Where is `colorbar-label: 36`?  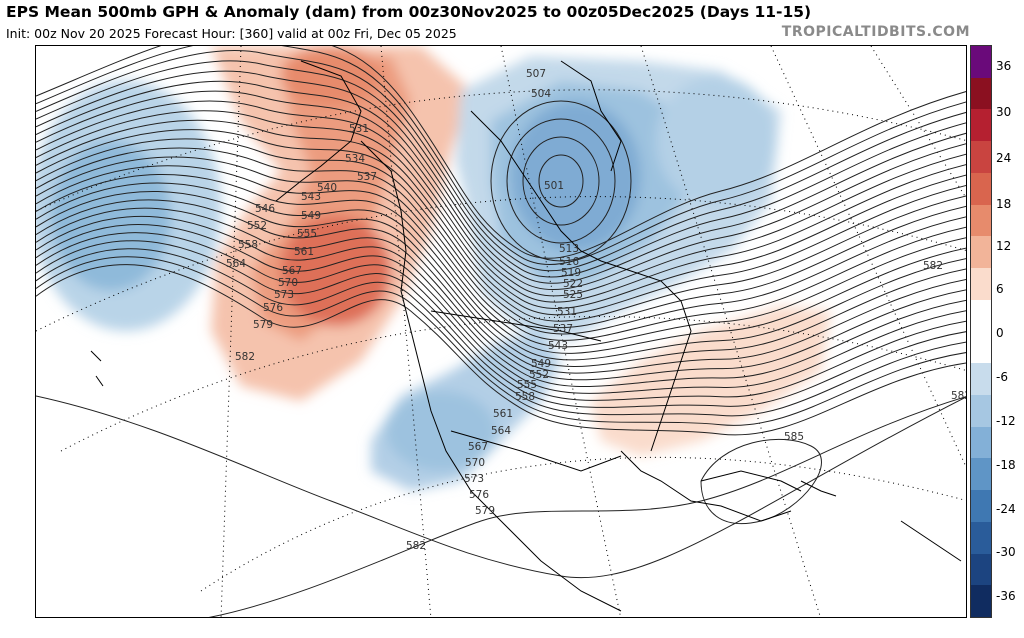
colorbar-label: 36 is located at coordinates (1004, 66).